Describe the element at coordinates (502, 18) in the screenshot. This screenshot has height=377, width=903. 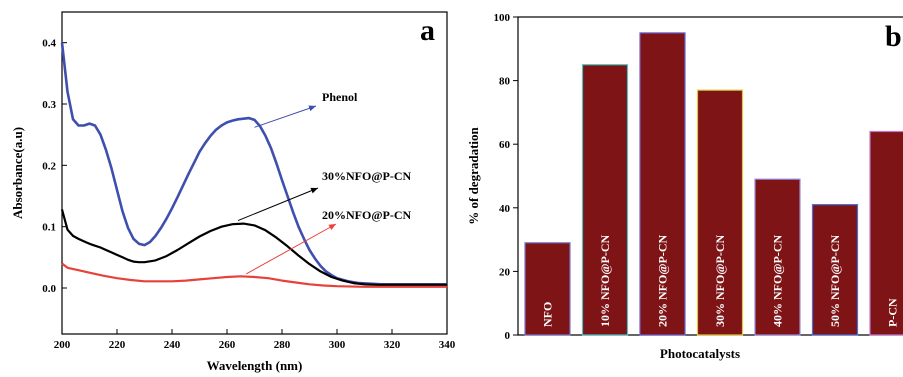
I see `y-tick-label: 100` at that location.